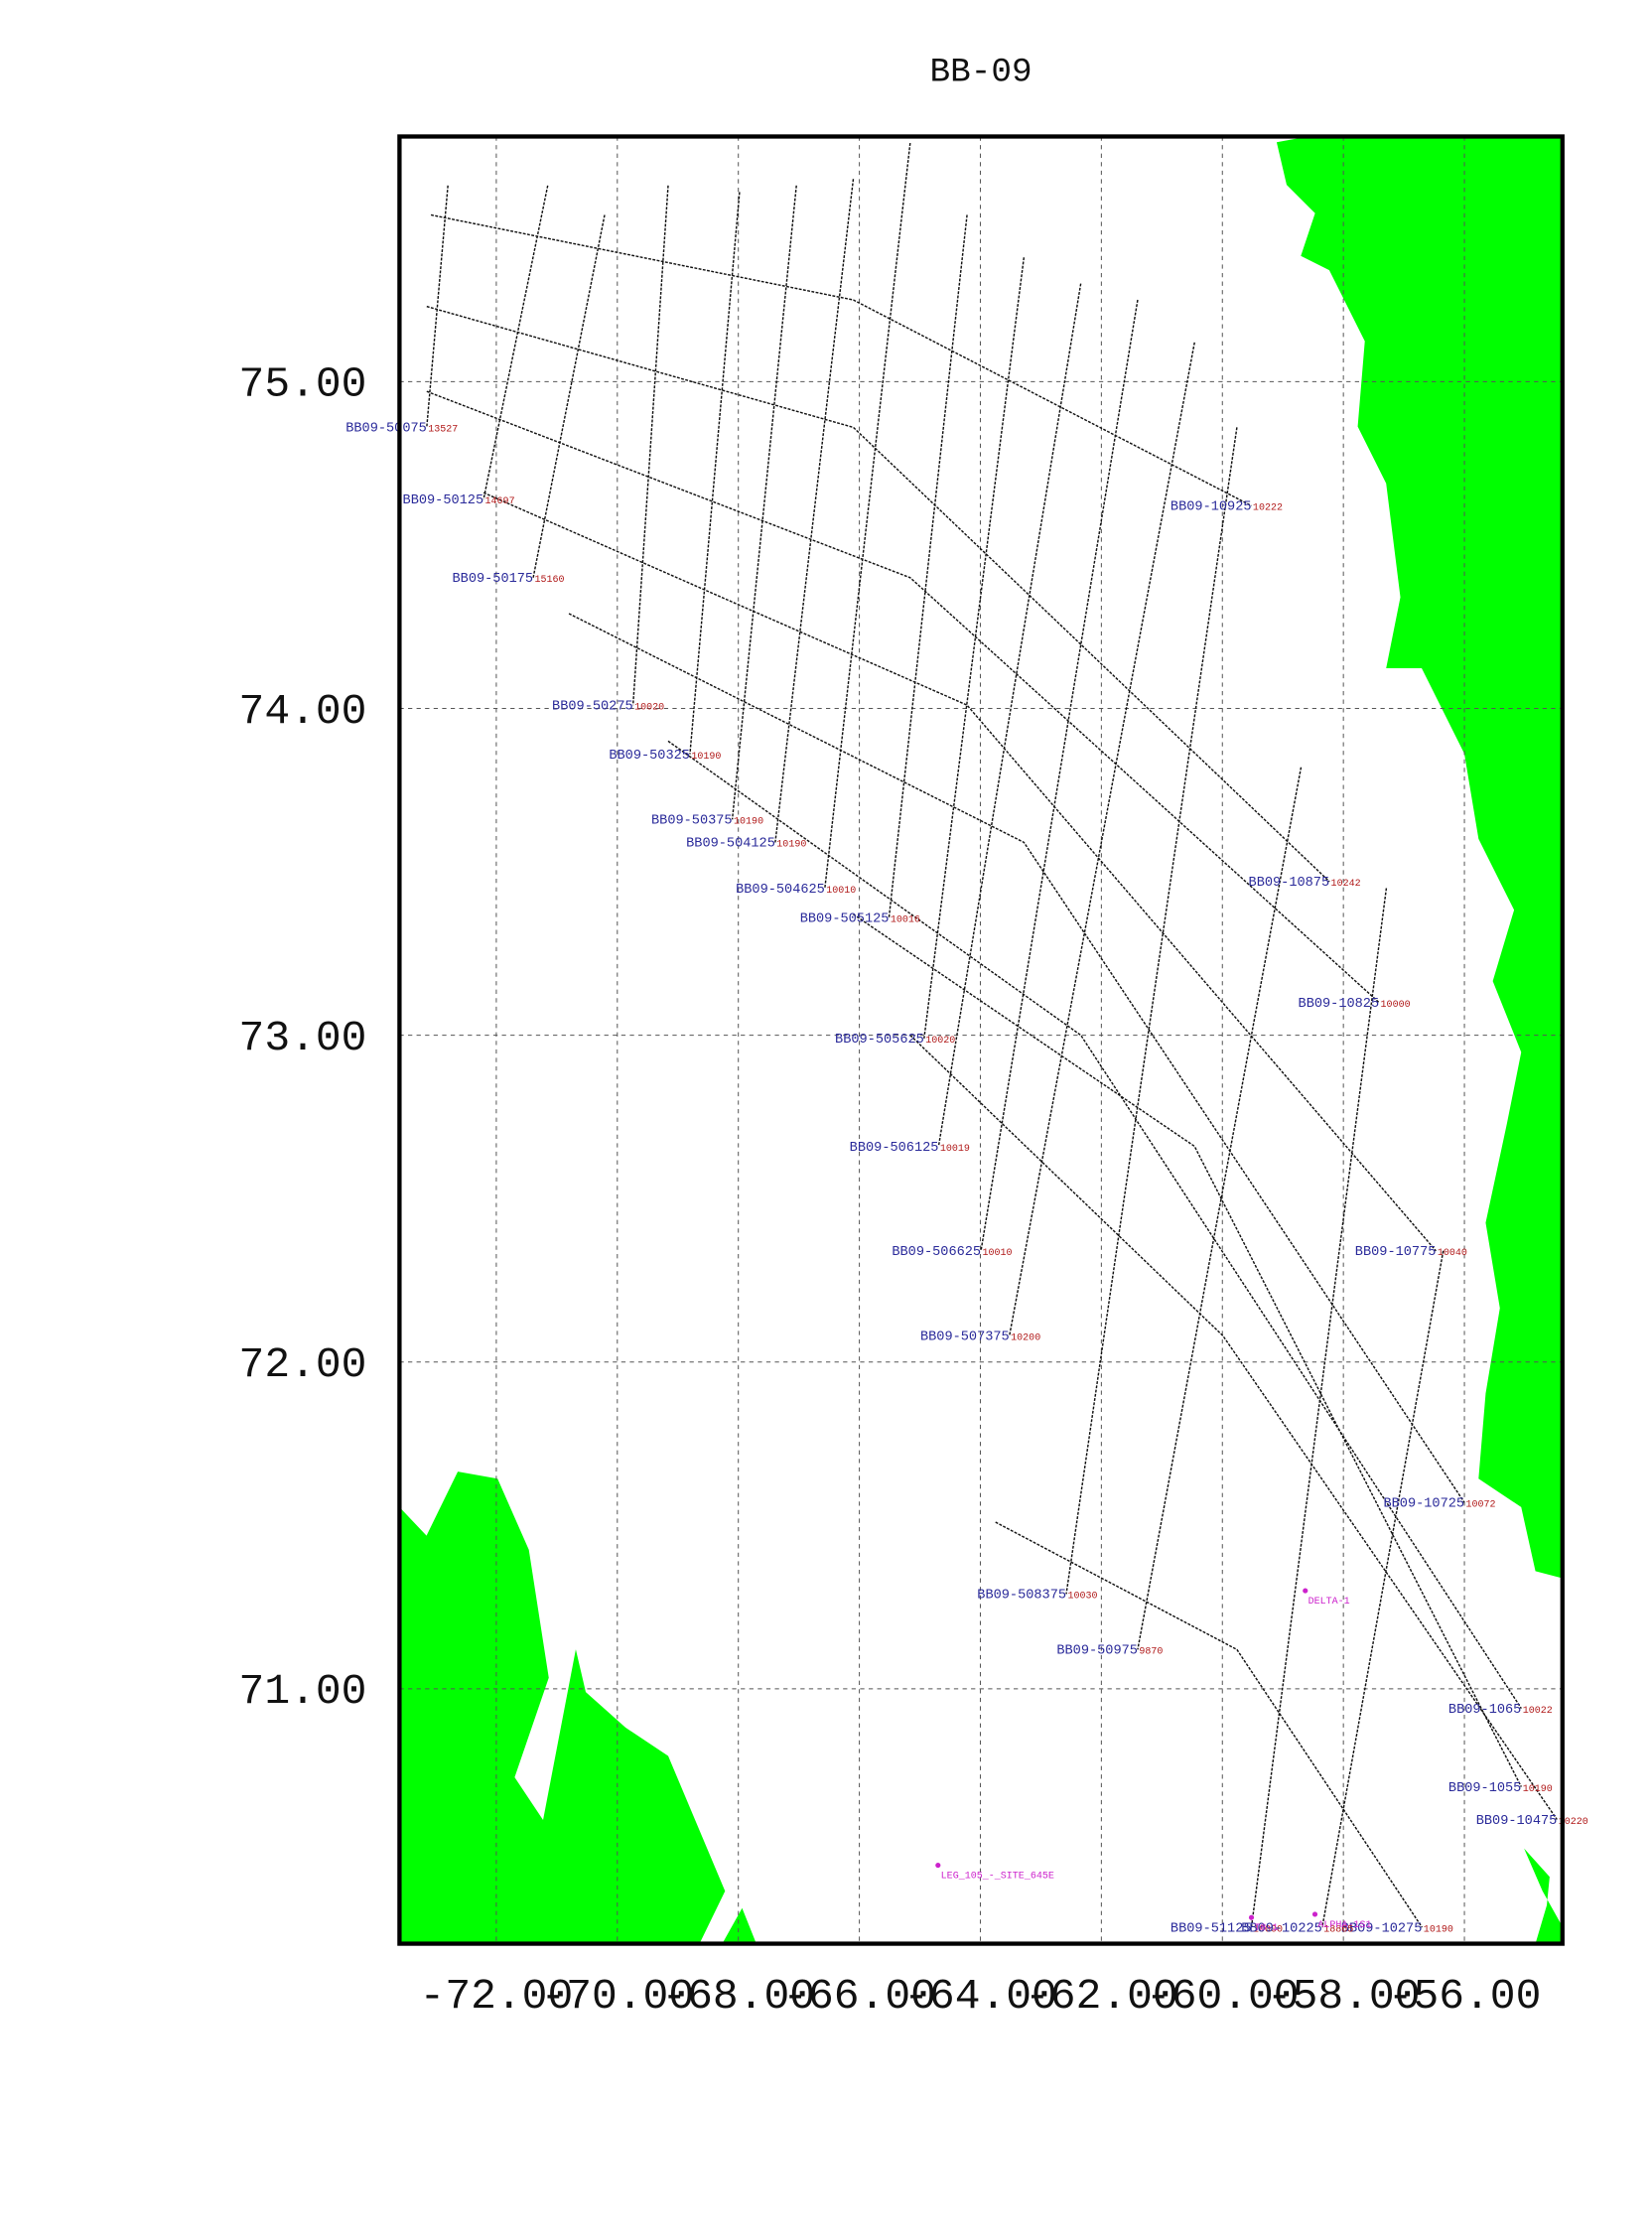  I want to click on y-tick-label: 74.00, so click(303, 711).